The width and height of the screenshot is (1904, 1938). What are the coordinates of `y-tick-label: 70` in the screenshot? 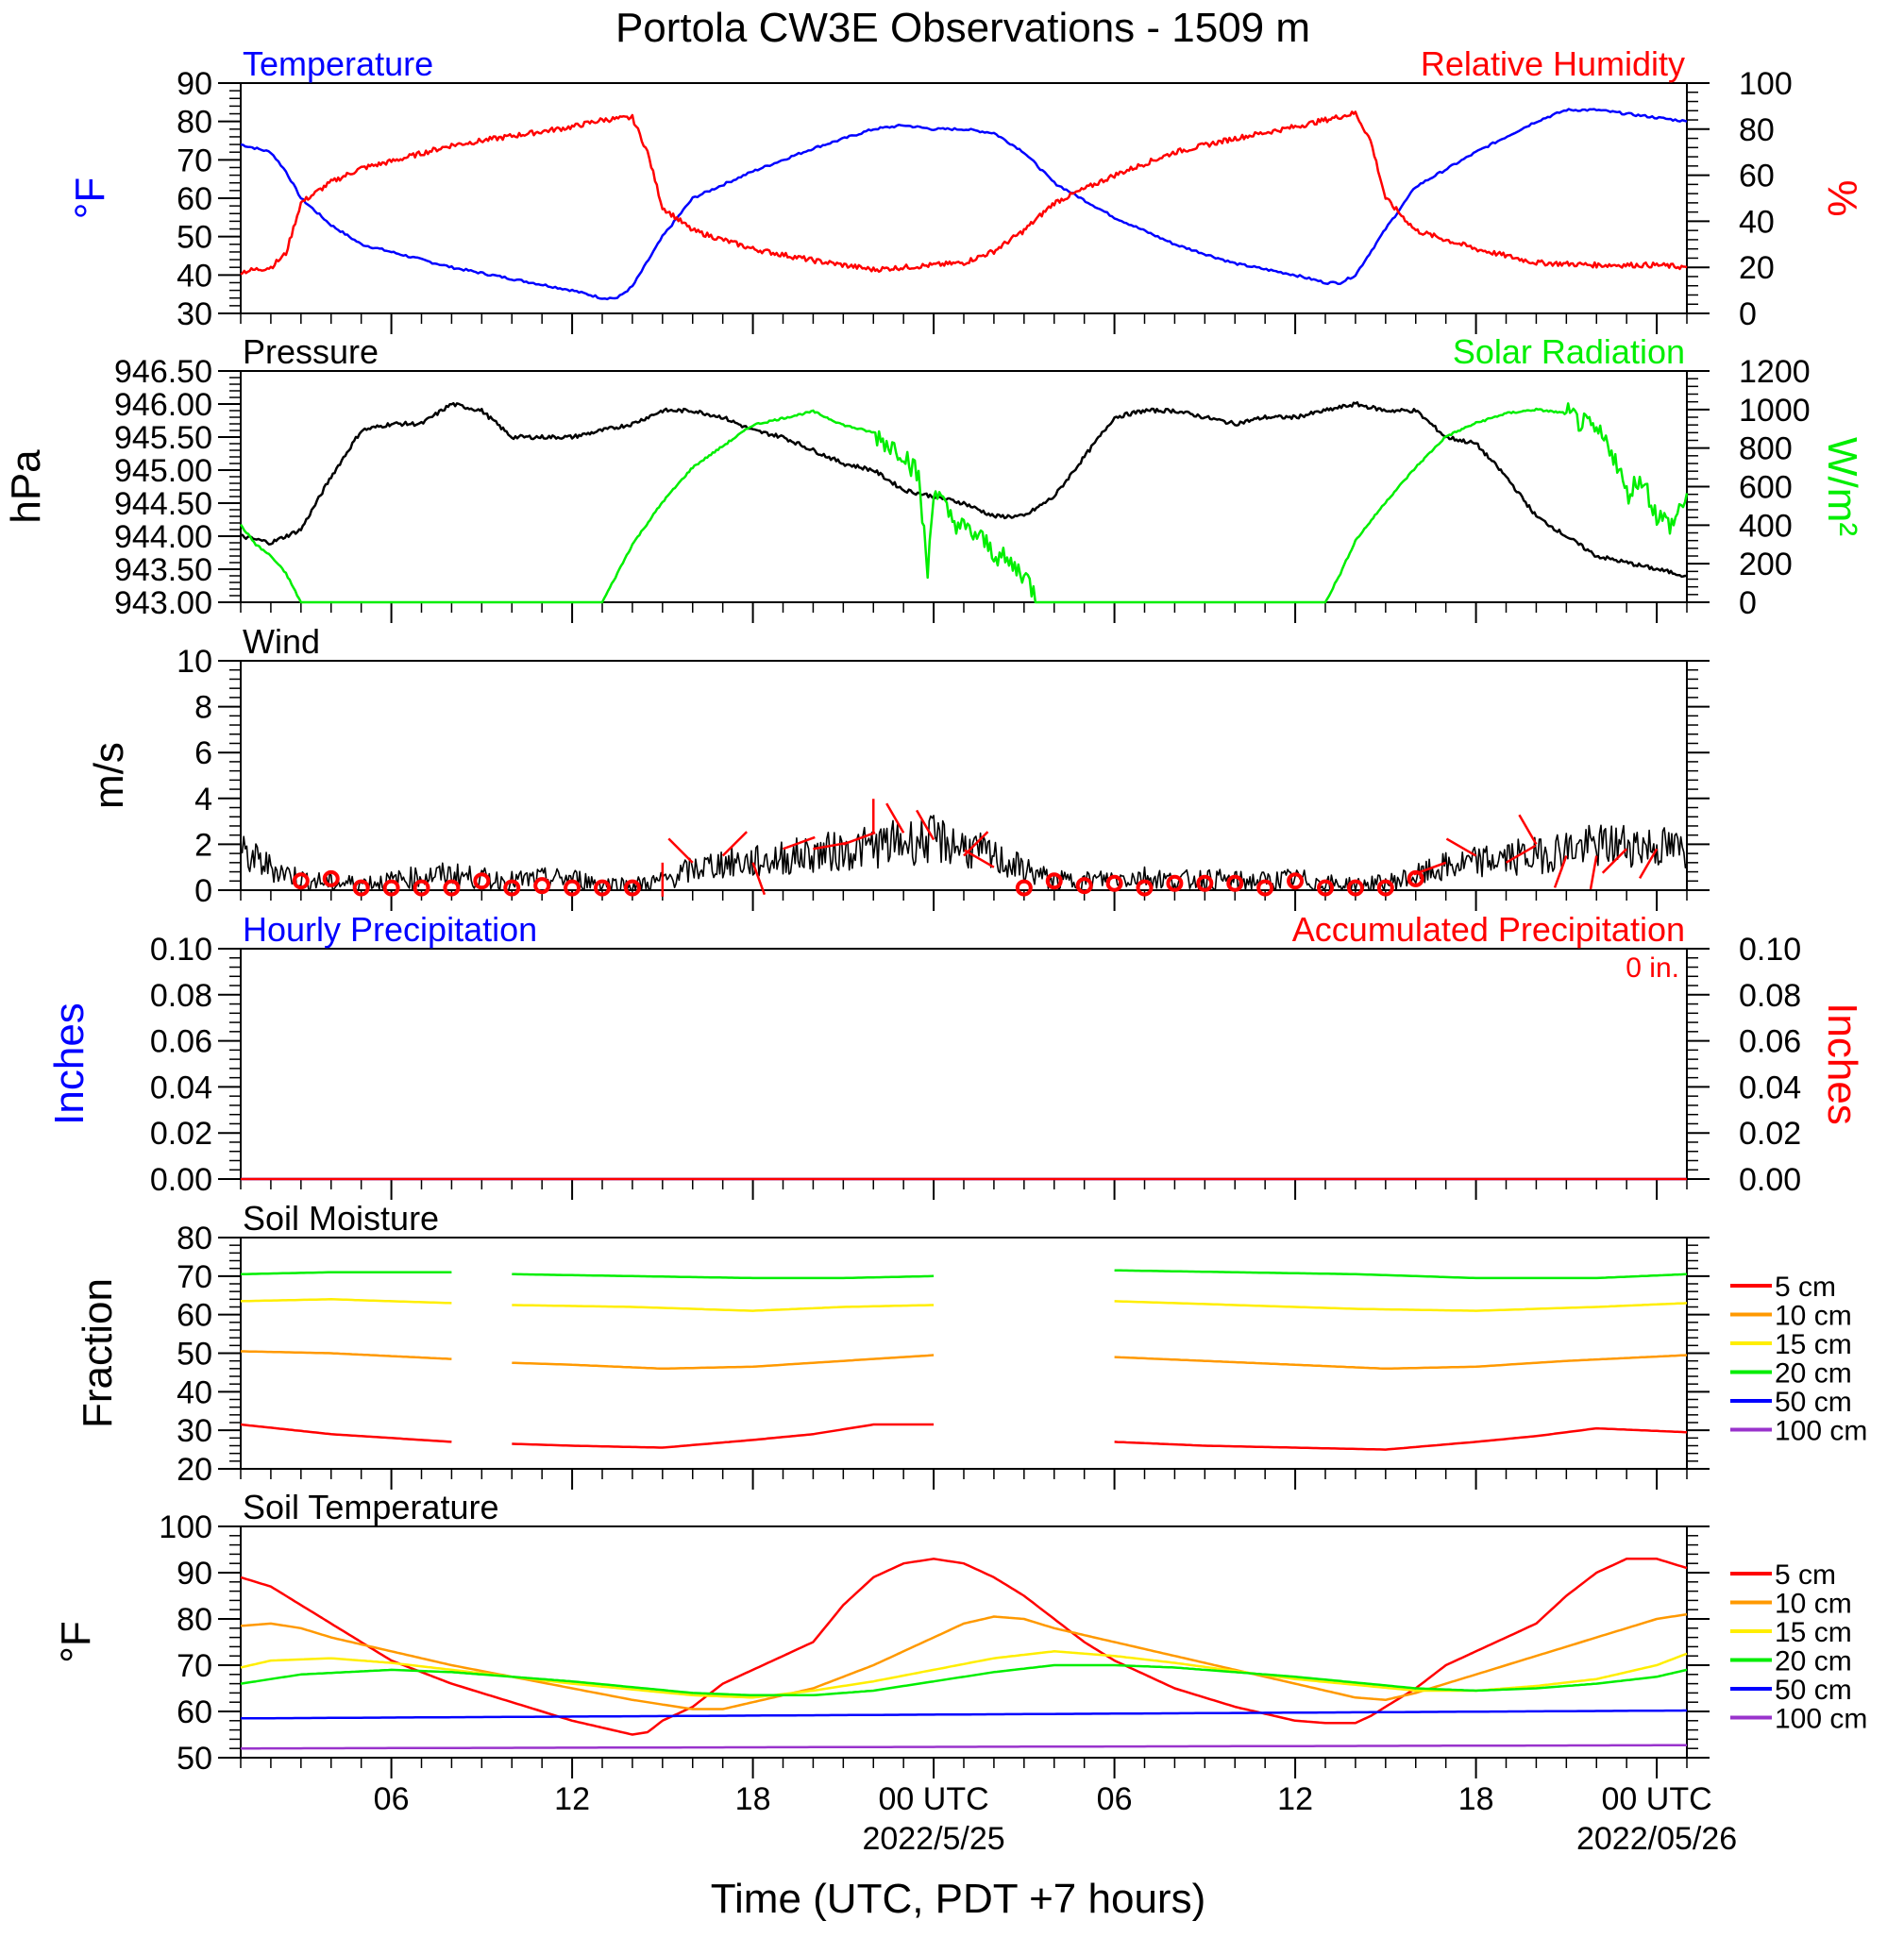 It's located at (194, 160).